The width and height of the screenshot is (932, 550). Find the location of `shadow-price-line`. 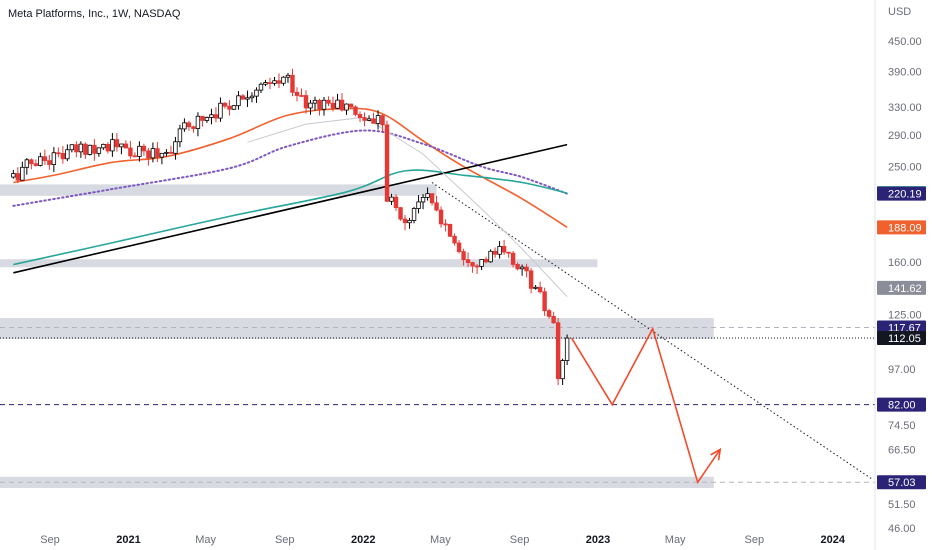

shadow-price-line is located at coordinates (407, 206).